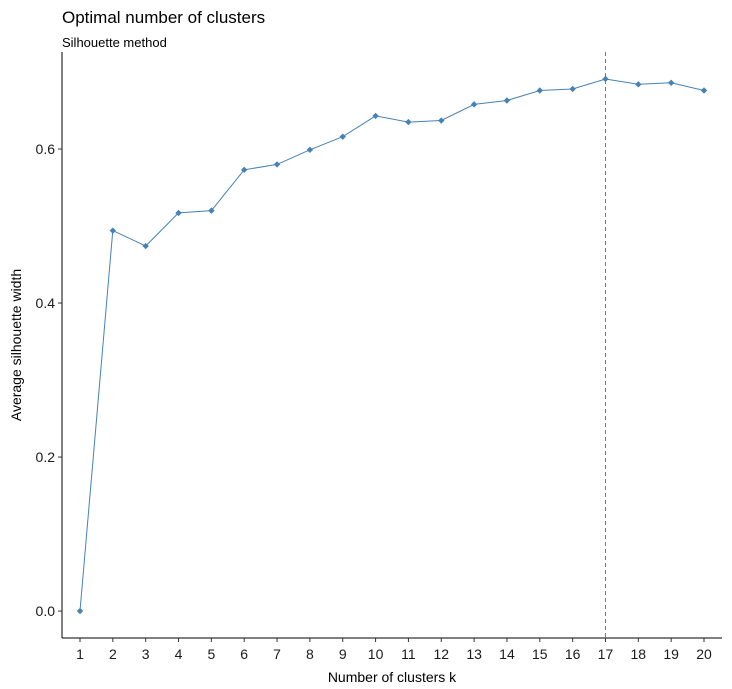 The width and height of the screenshot is (732, 689). I want to click on x-tick-label: 15, so click(540, 654).